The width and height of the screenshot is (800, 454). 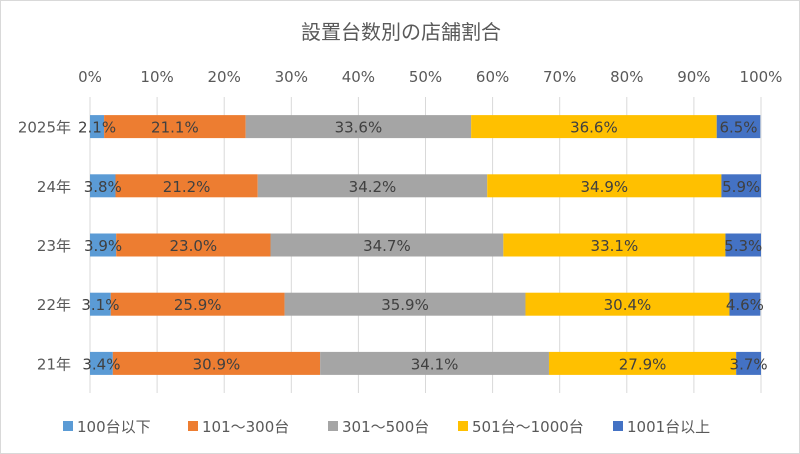 I want to click on y-tick-label: 22年, so click(x=54, y=305).